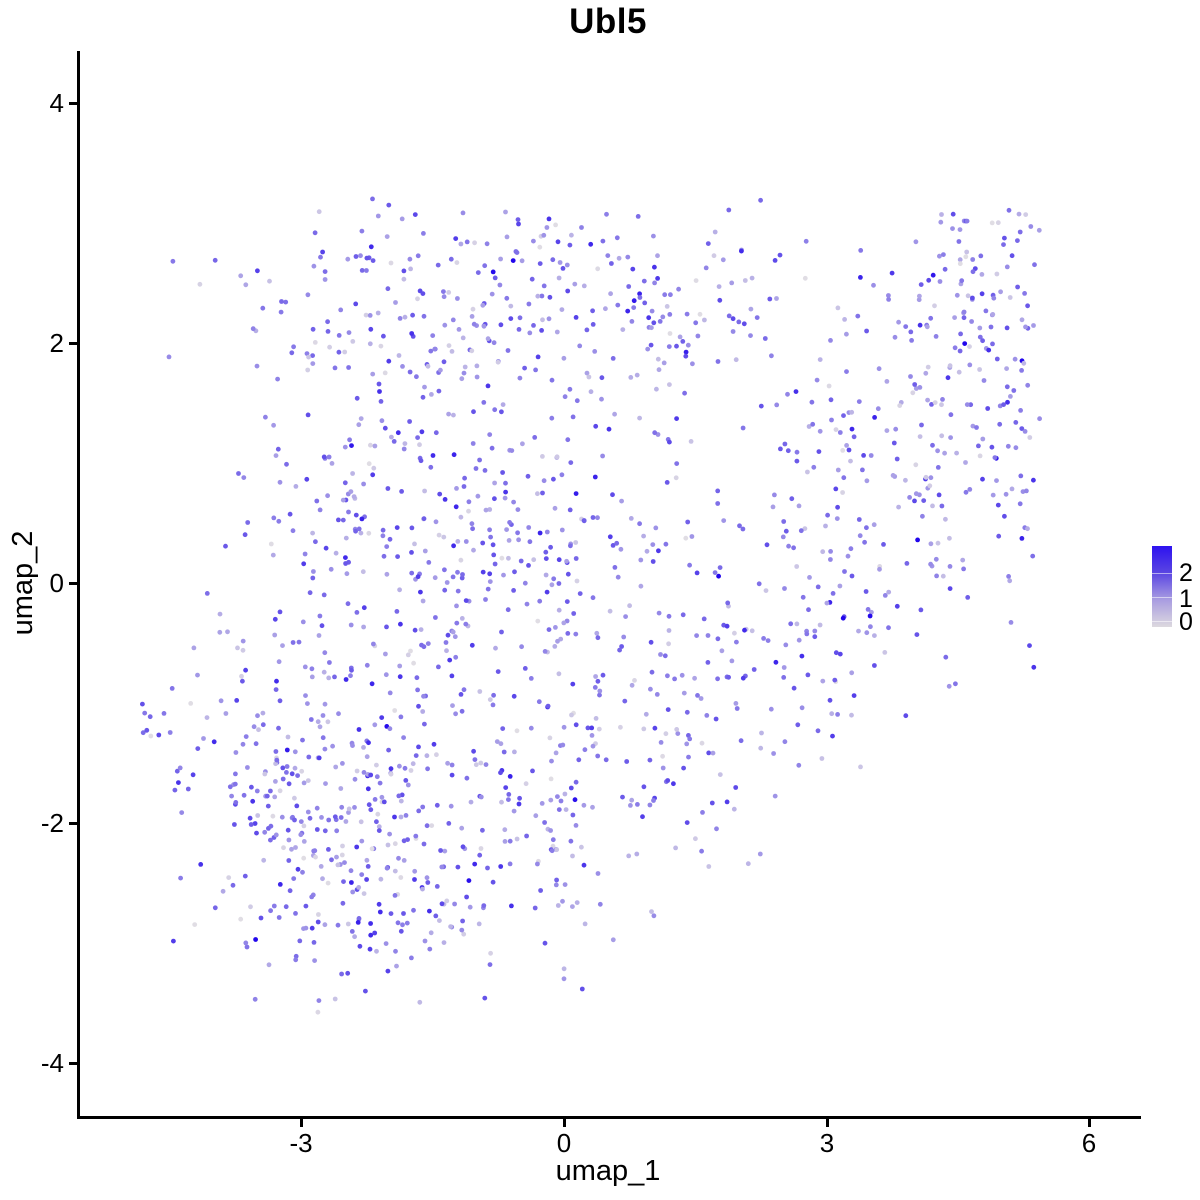 This screenshot has height=1200, width=1200. Describe the element at coordinates (52, 1063) in the screenshot. I see `y-tick-label: -4` at that location.